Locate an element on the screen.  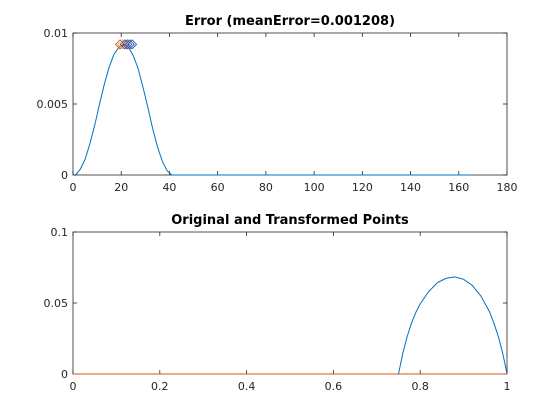
x-tick-label: 40 is located at coordinates (169, 187).